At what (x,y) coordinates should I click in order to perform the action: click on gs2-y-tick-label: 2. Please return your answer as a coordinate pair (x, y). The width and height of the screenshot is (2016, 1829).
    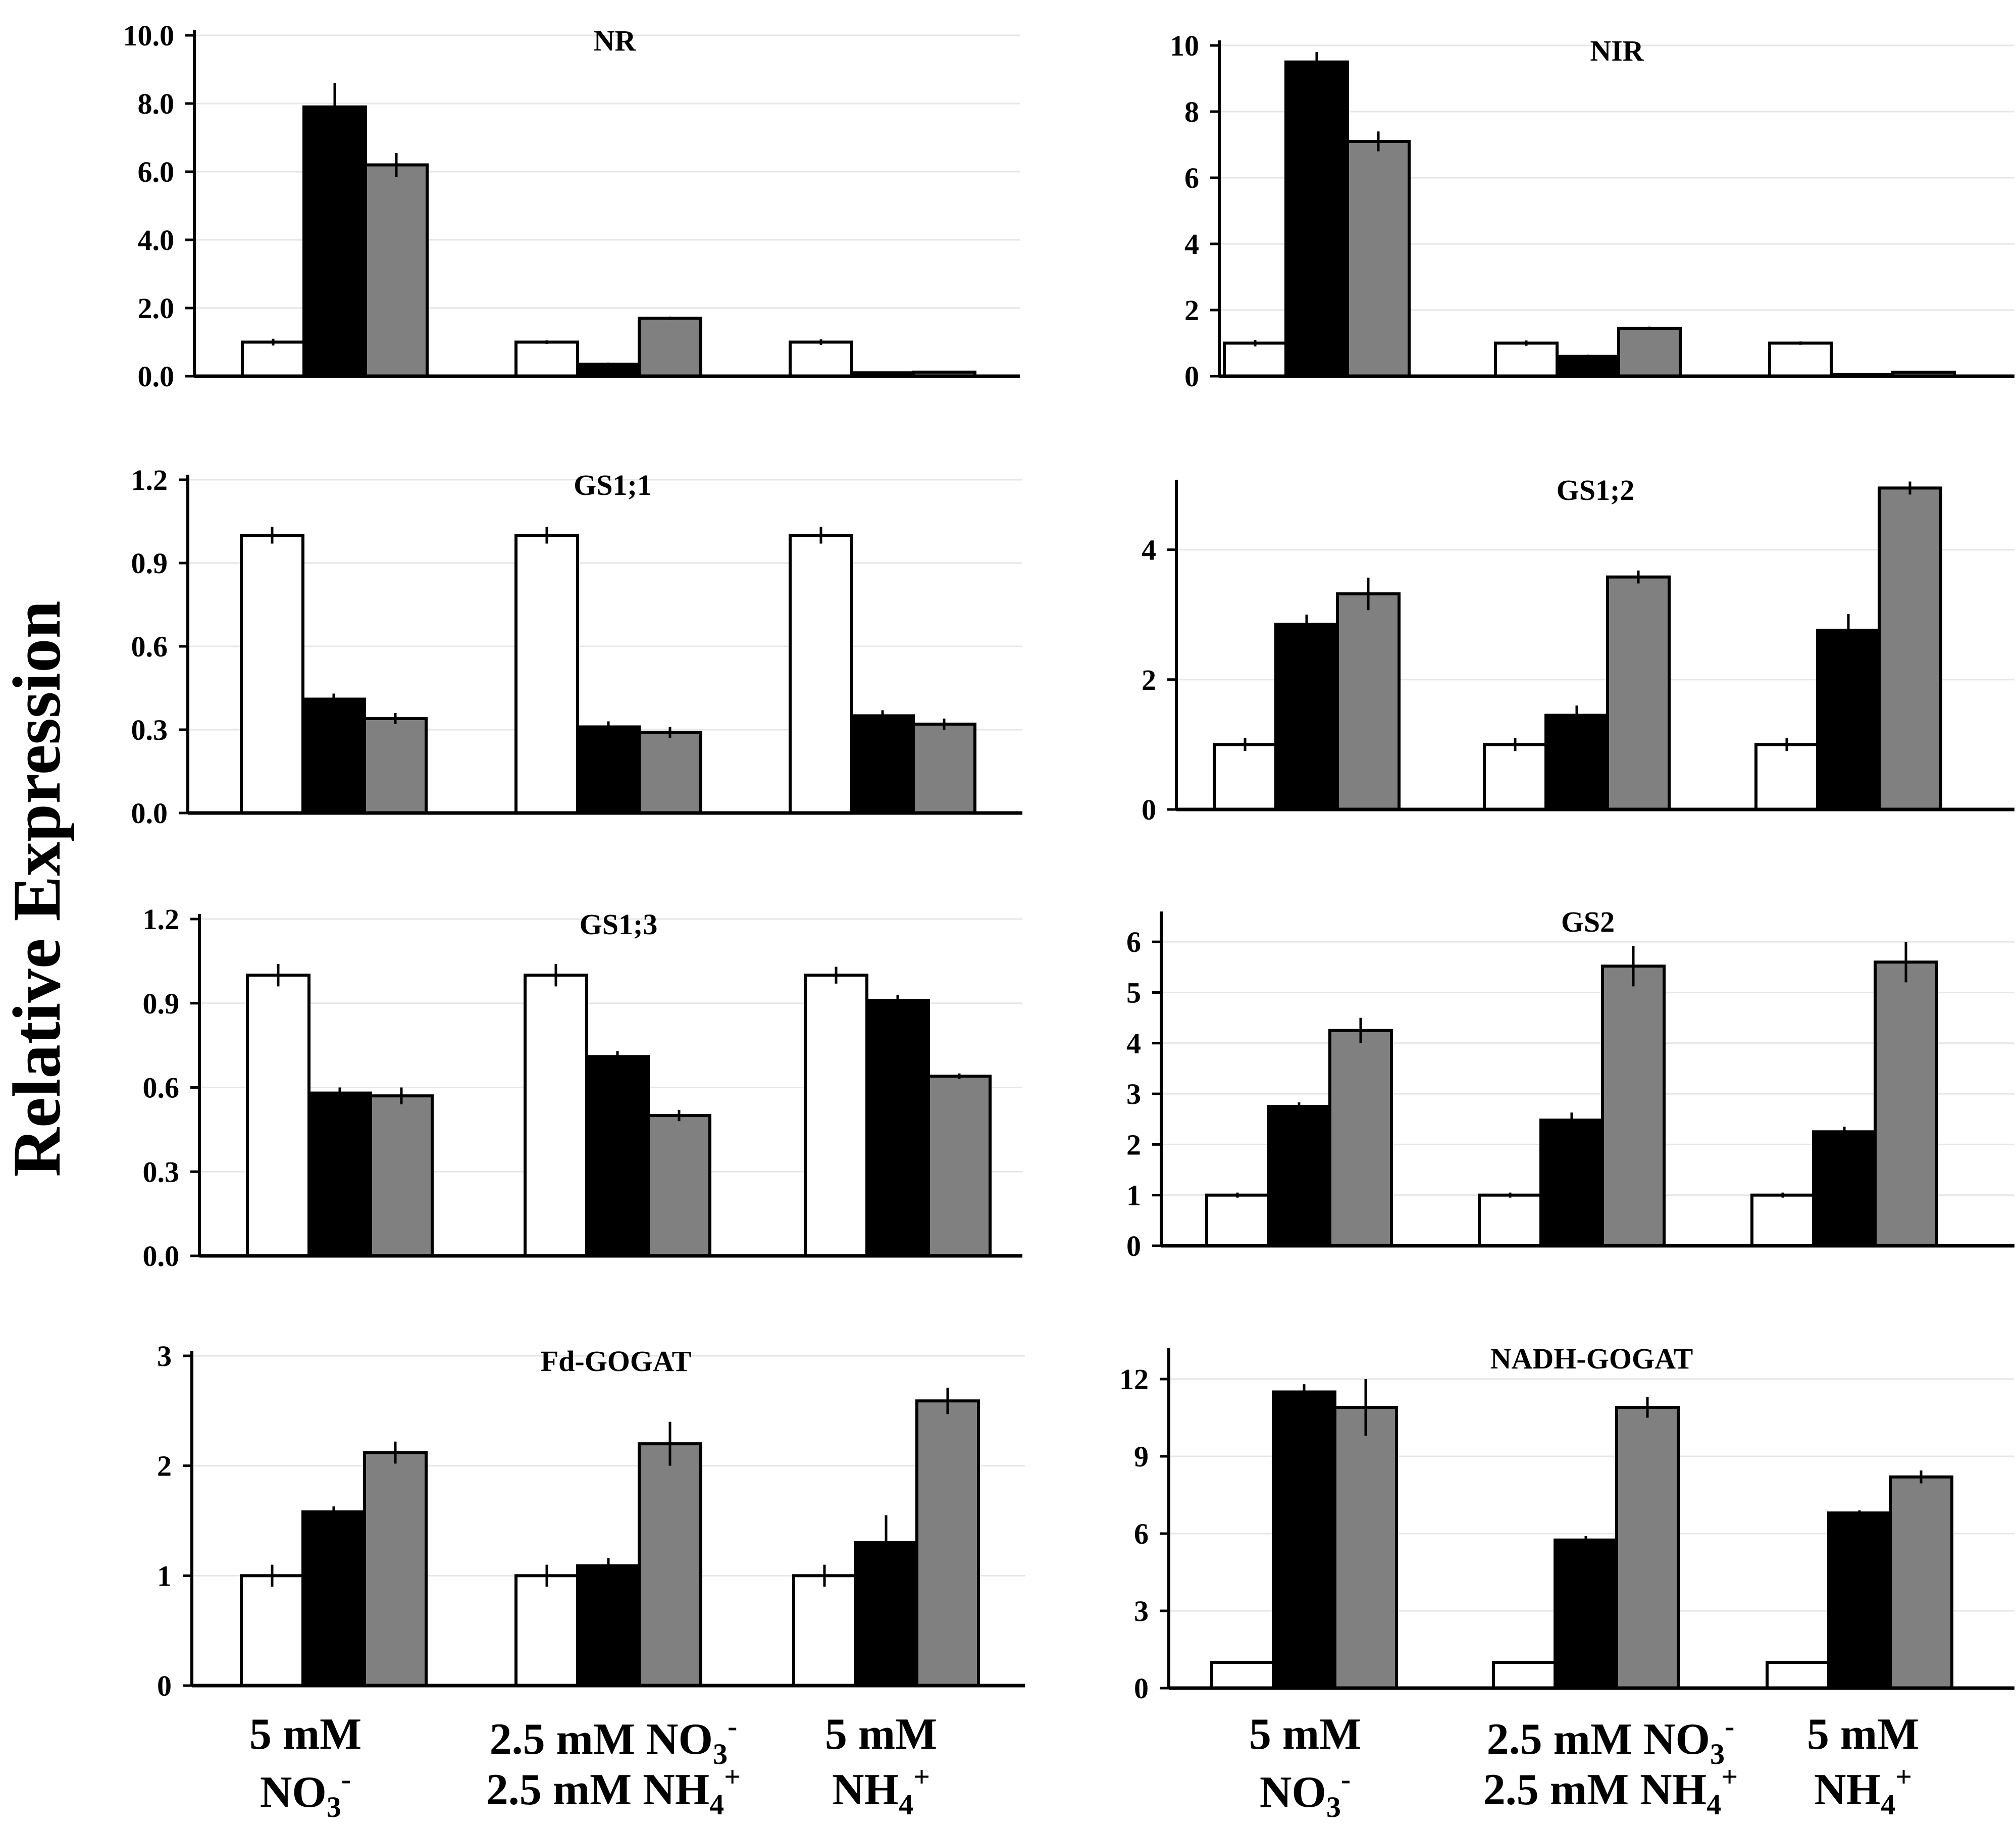
    Looking at the image, I should click on (1134, 1144).